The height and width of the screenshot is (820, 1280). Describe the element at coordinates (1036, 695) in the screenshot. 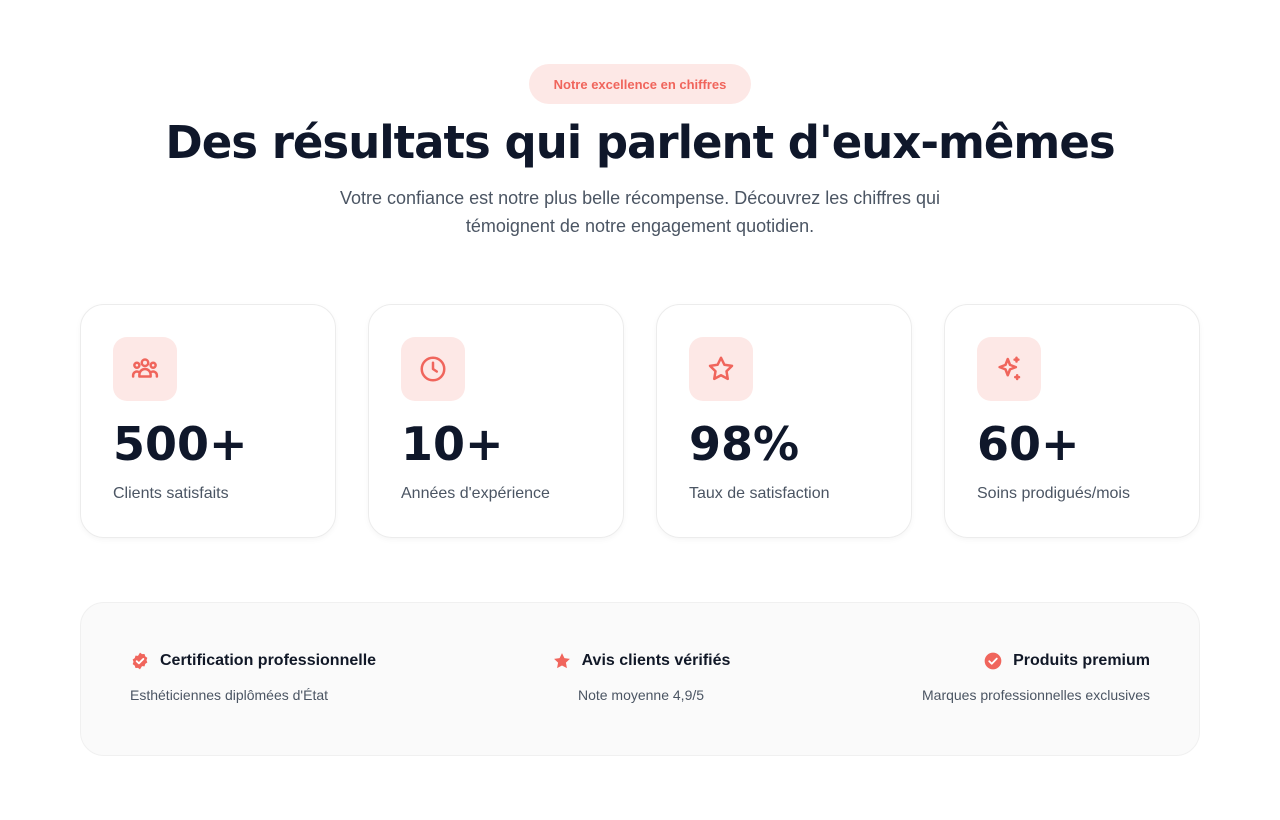

I see `feature-desc: Marques professionnelles exclusives` at that location.